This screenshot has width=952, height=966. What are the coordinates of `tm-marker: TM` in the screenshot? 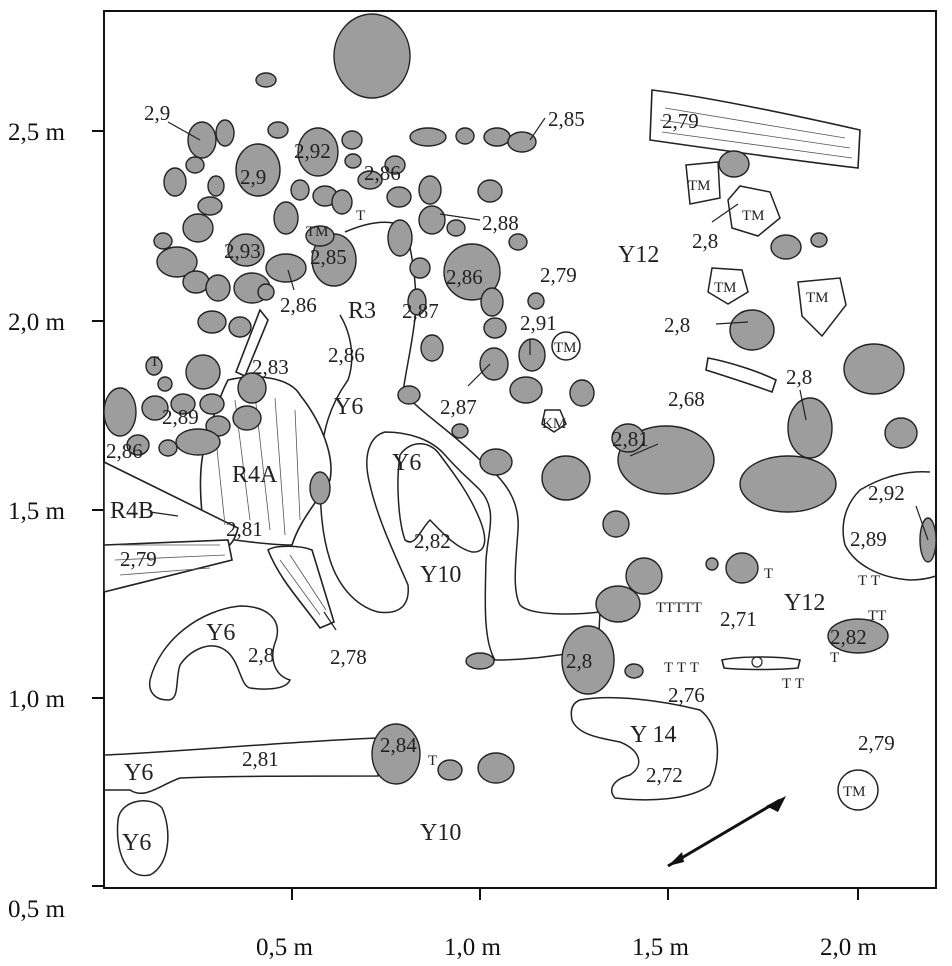 It's located at (699, 186).